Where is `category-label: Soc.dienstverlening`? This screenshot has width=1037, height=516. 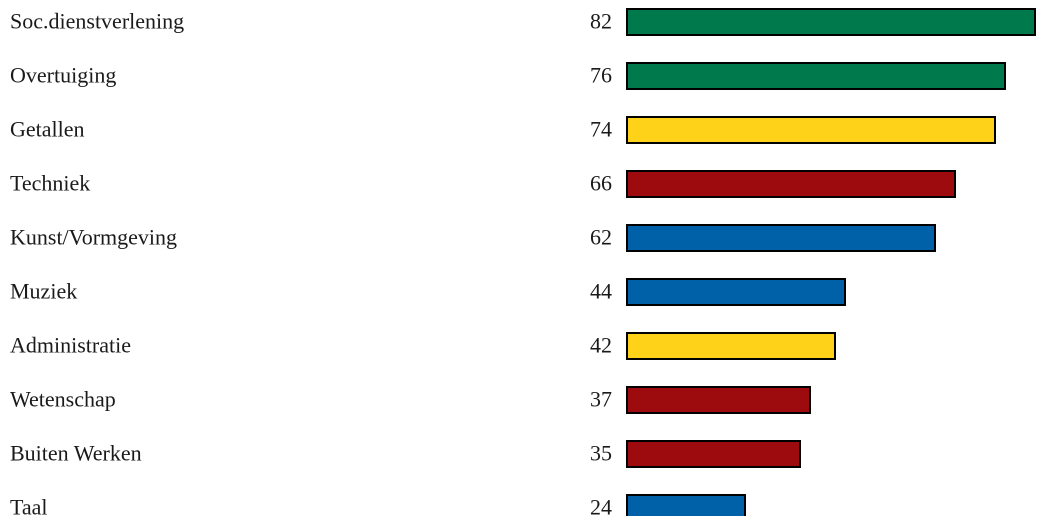
category-label: Soc.dienstverlening is located at coordinates (97, 21).